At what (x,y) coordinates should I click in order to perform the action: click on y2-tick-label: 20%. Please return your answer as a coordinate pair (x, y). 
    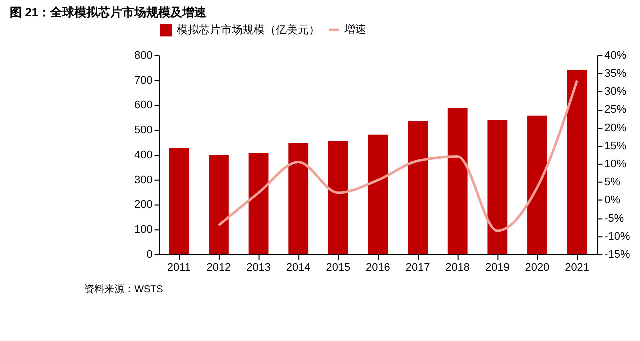
    Looking at the image, I should click on (615, 128).